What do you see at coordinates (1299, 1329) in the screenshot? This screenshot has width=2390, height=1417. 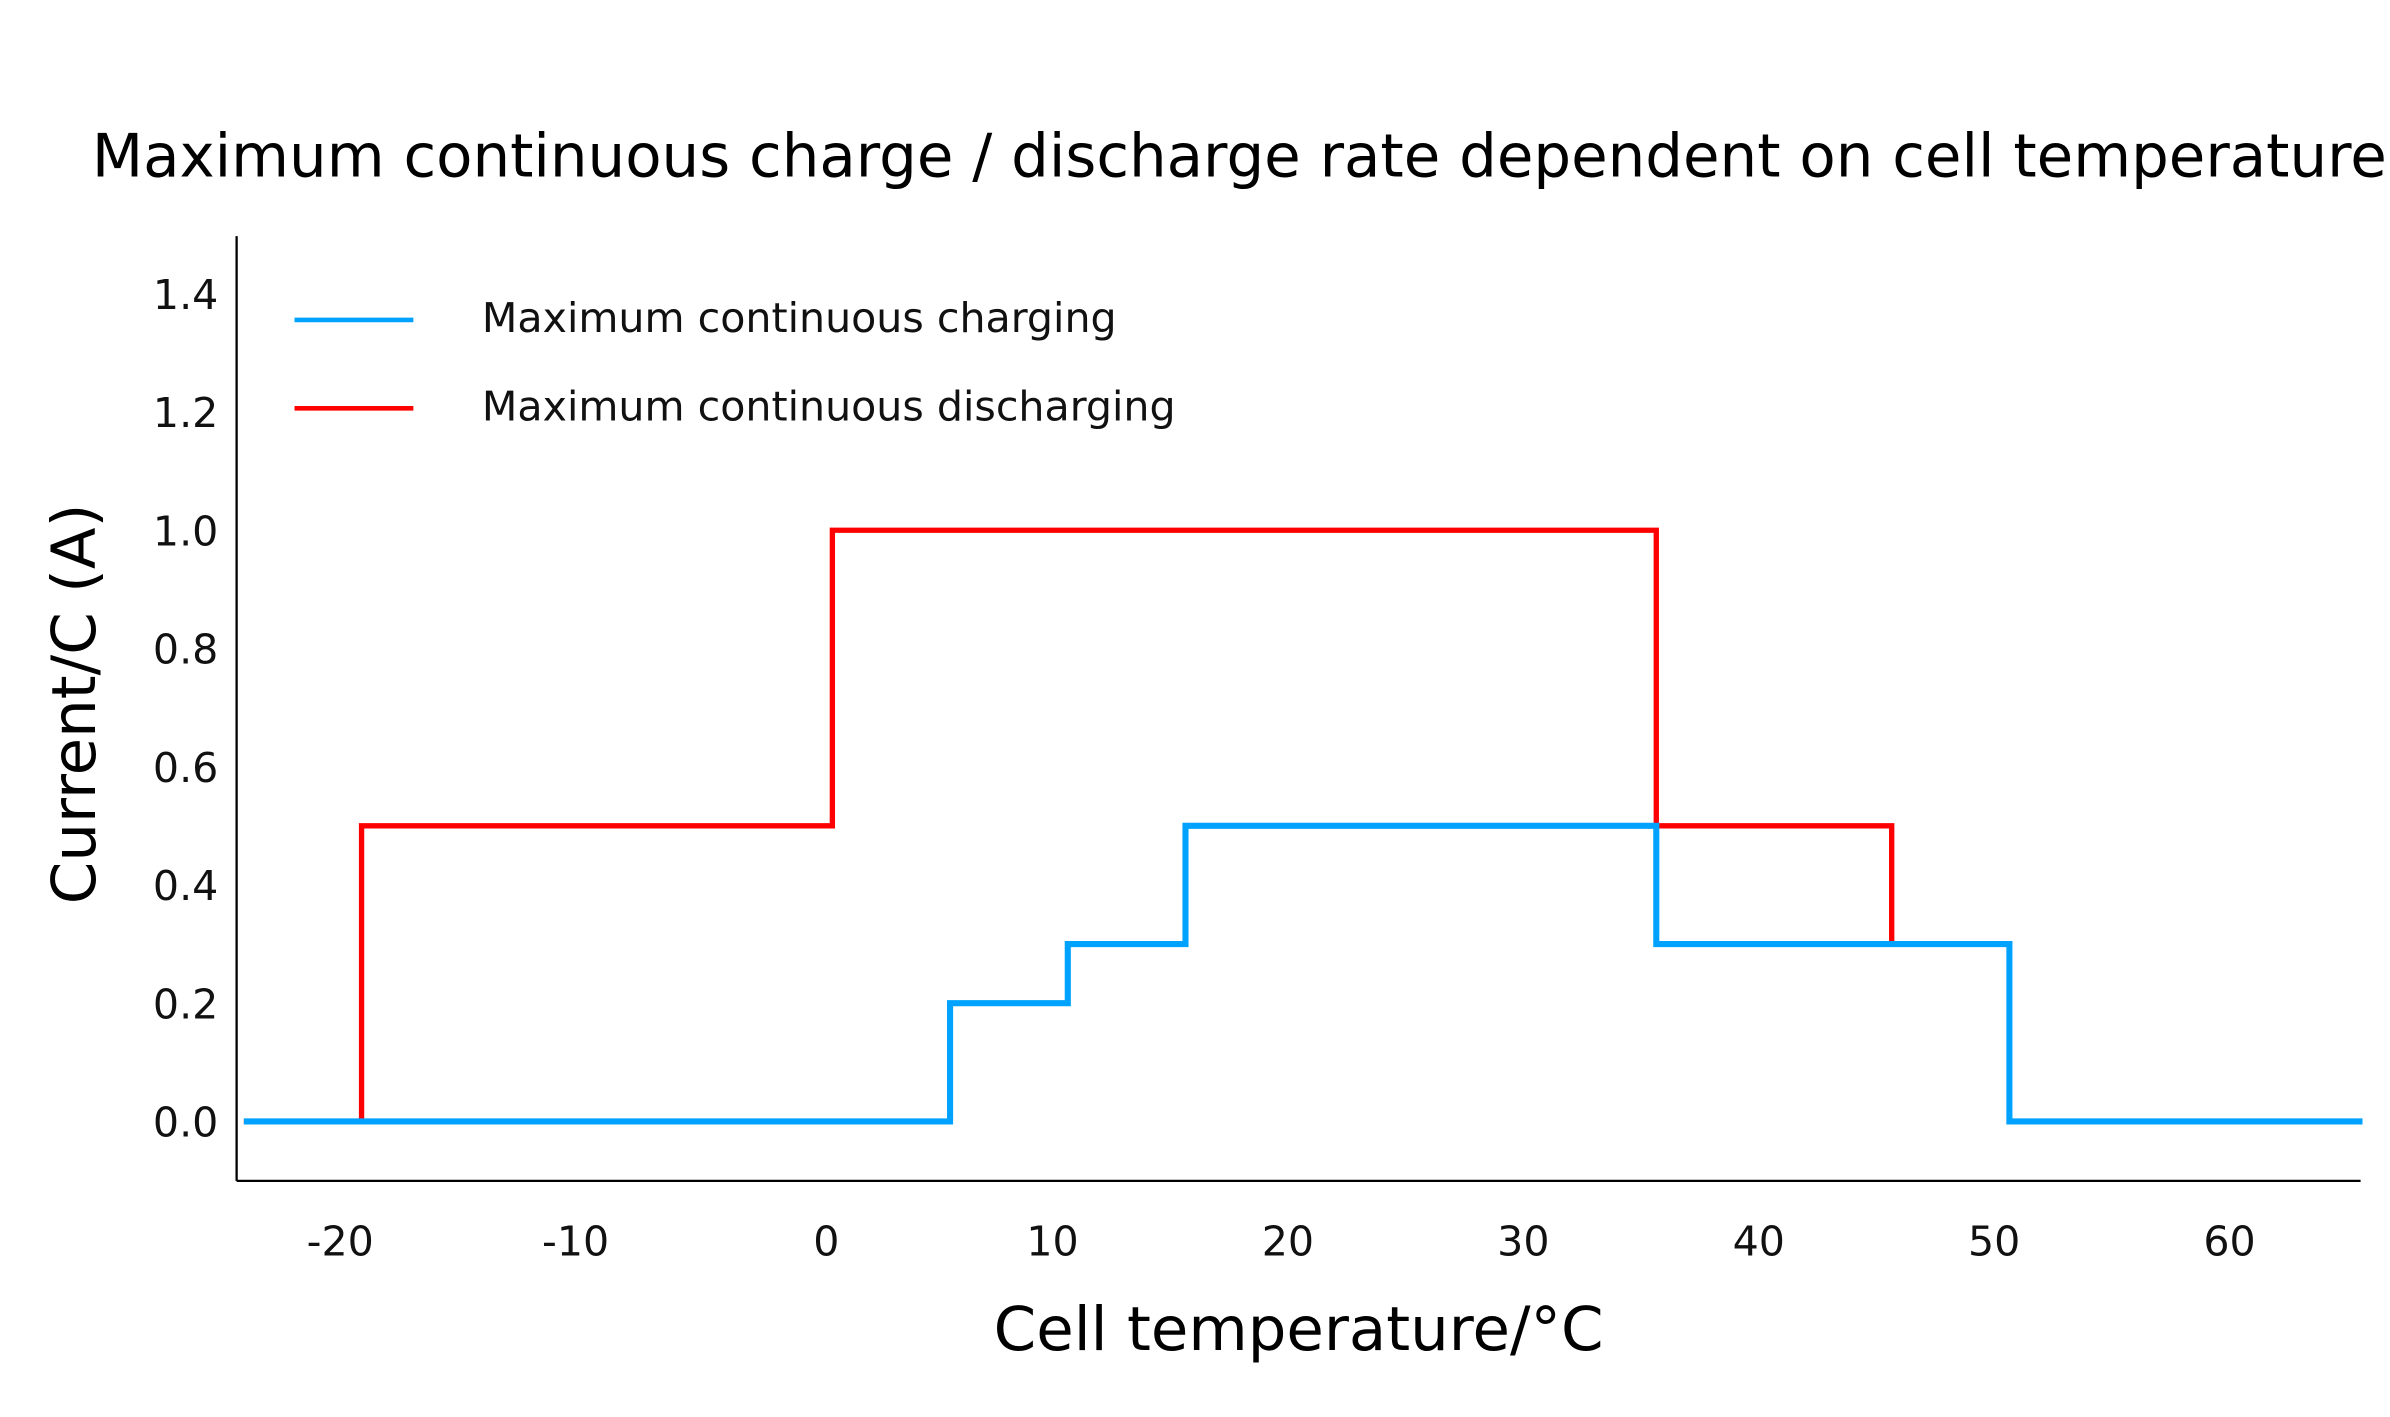 I see `x-axis-label: Cell temperature/°C` at bounding box center [1299, 1329].